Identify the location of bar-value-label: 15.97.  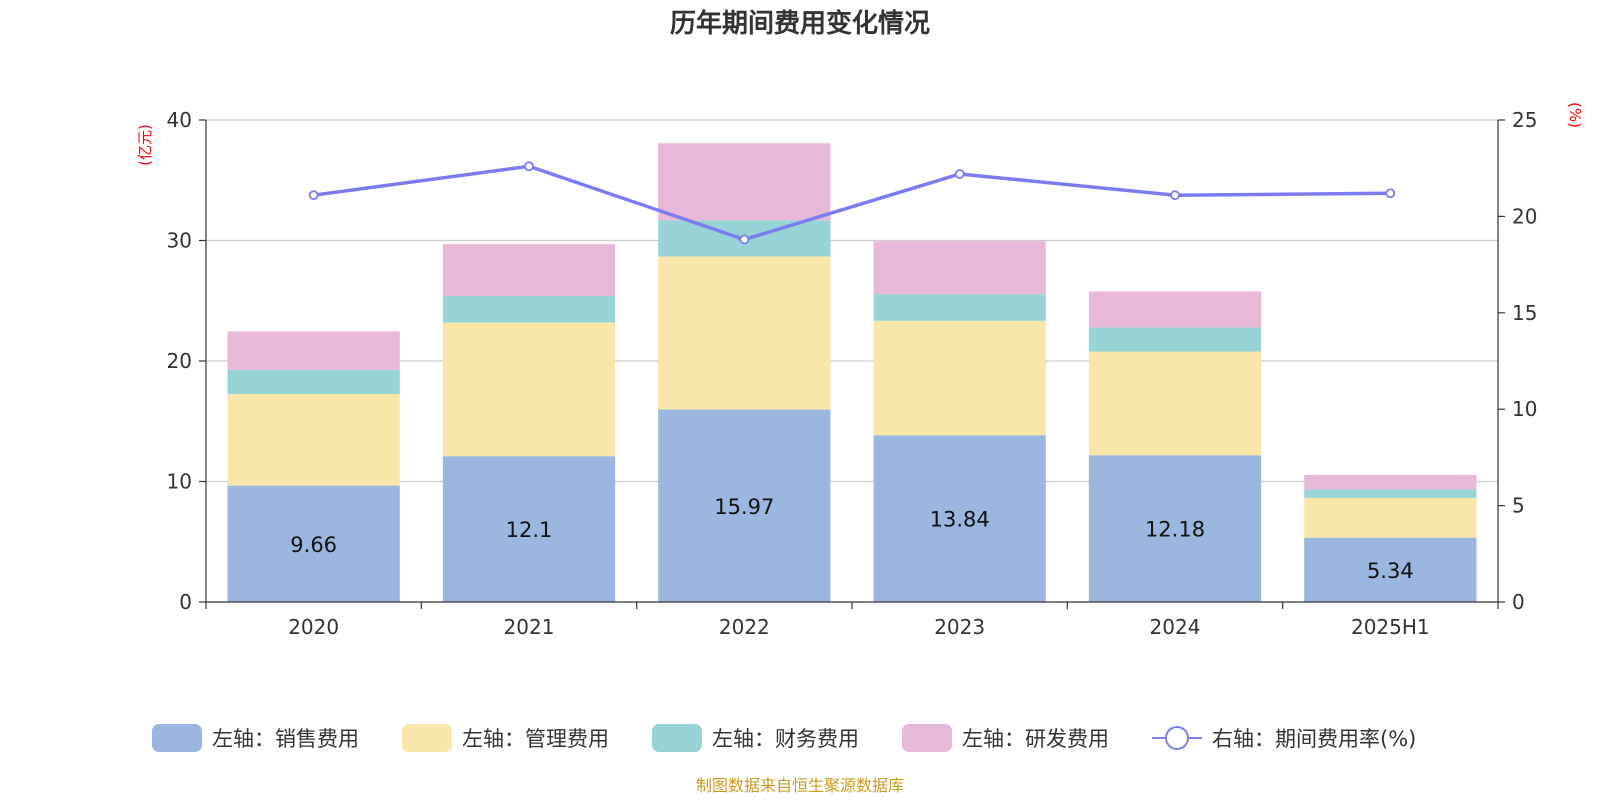
(744, 507).